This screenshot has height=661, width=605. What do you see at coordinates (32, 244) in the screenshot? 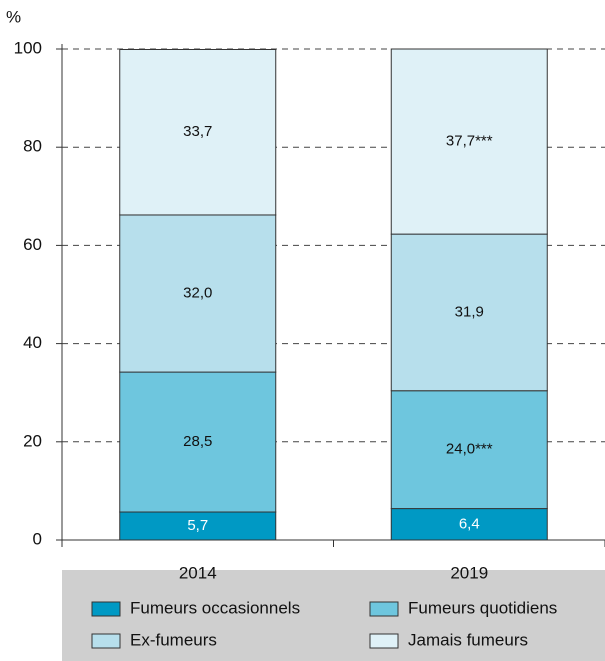
I see `y-tick-label: 60` at bounding box center [32, 244].